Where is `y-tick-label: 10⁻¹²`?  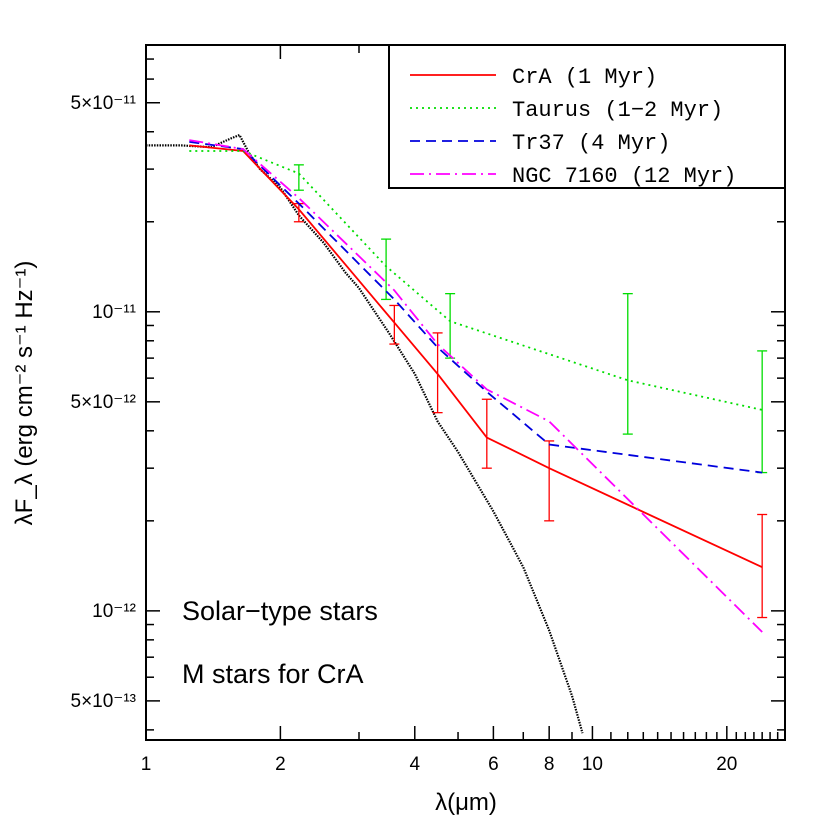
y-tick-label: 10⁻¹² is located at coordinates (114, 611).